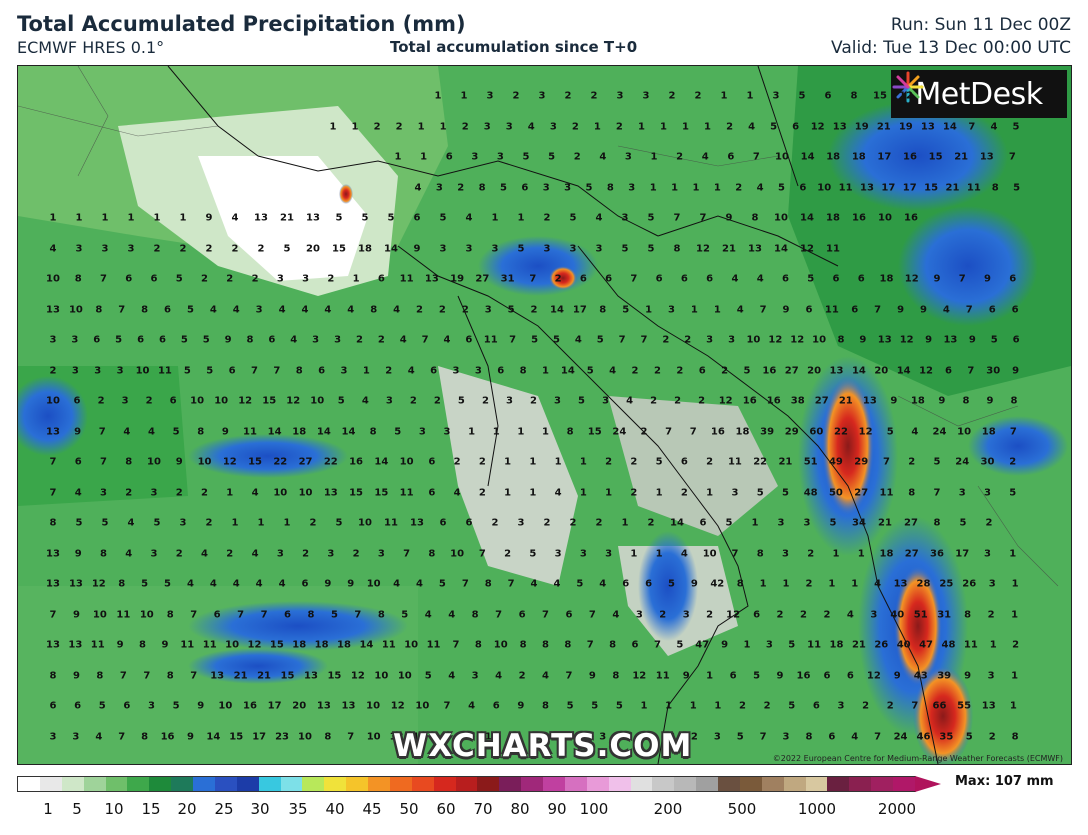 This screenshot has width=1088, height=835. I want to click on precip-value: 29, so click(861, 462).